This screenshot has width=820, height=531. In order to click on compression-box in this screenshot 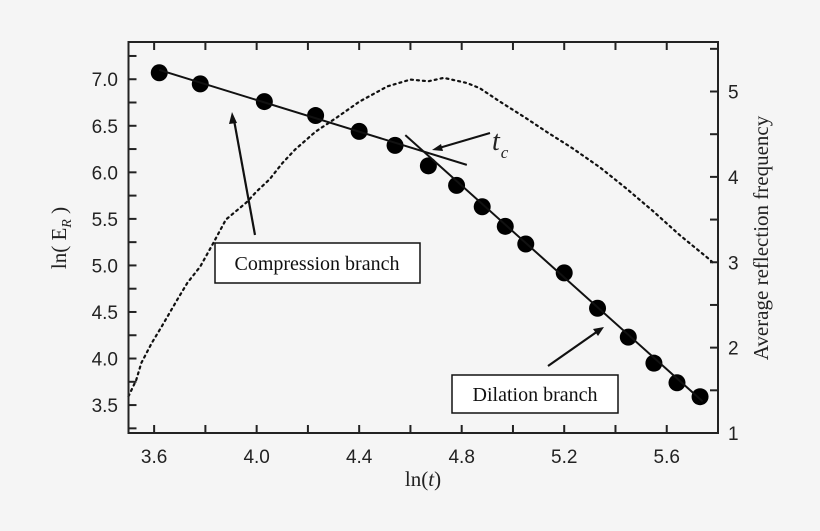, I will do `click(317, 263)`.